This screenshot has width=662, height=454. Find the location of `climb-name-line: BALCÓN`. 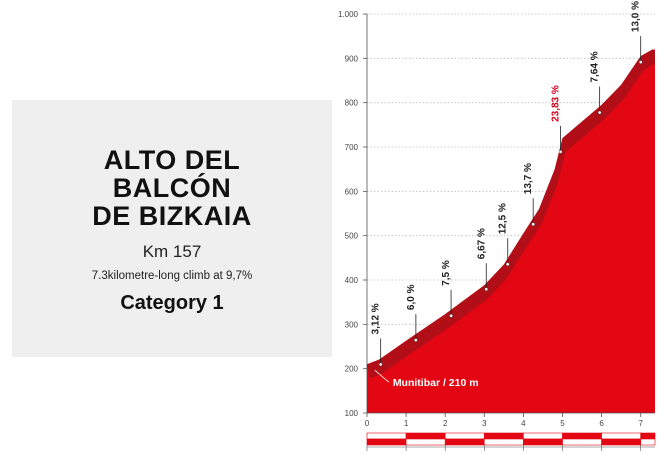

climb-name-line: BALCÓN is located at coordinates (172, 188).